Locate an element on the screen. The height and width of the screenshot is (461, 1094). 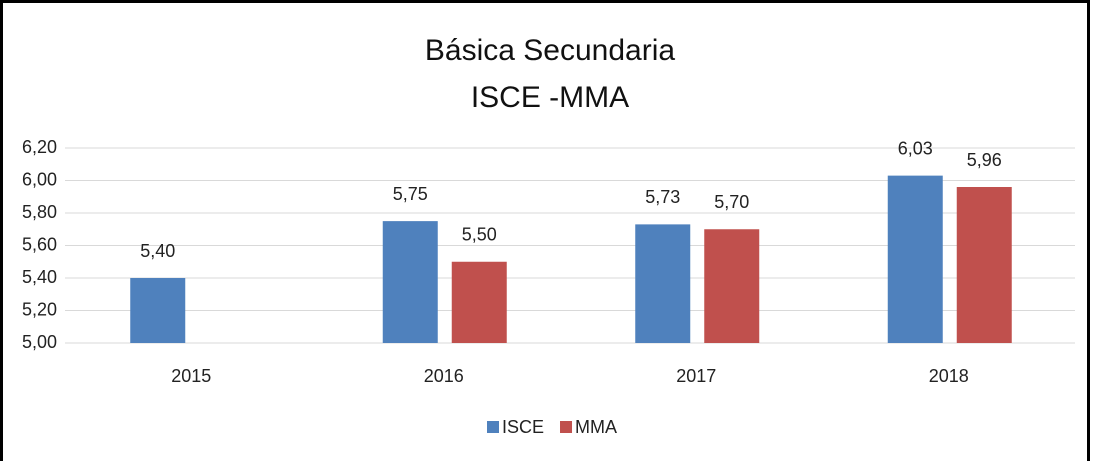
y-tick-label: 5,80 is located at coordinates (39, 212).